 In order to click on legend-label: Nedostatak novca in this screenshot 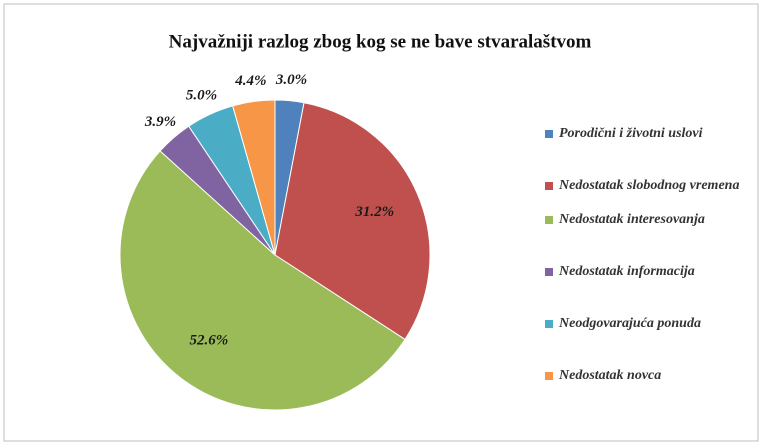, I will do `click(610, 375)`.